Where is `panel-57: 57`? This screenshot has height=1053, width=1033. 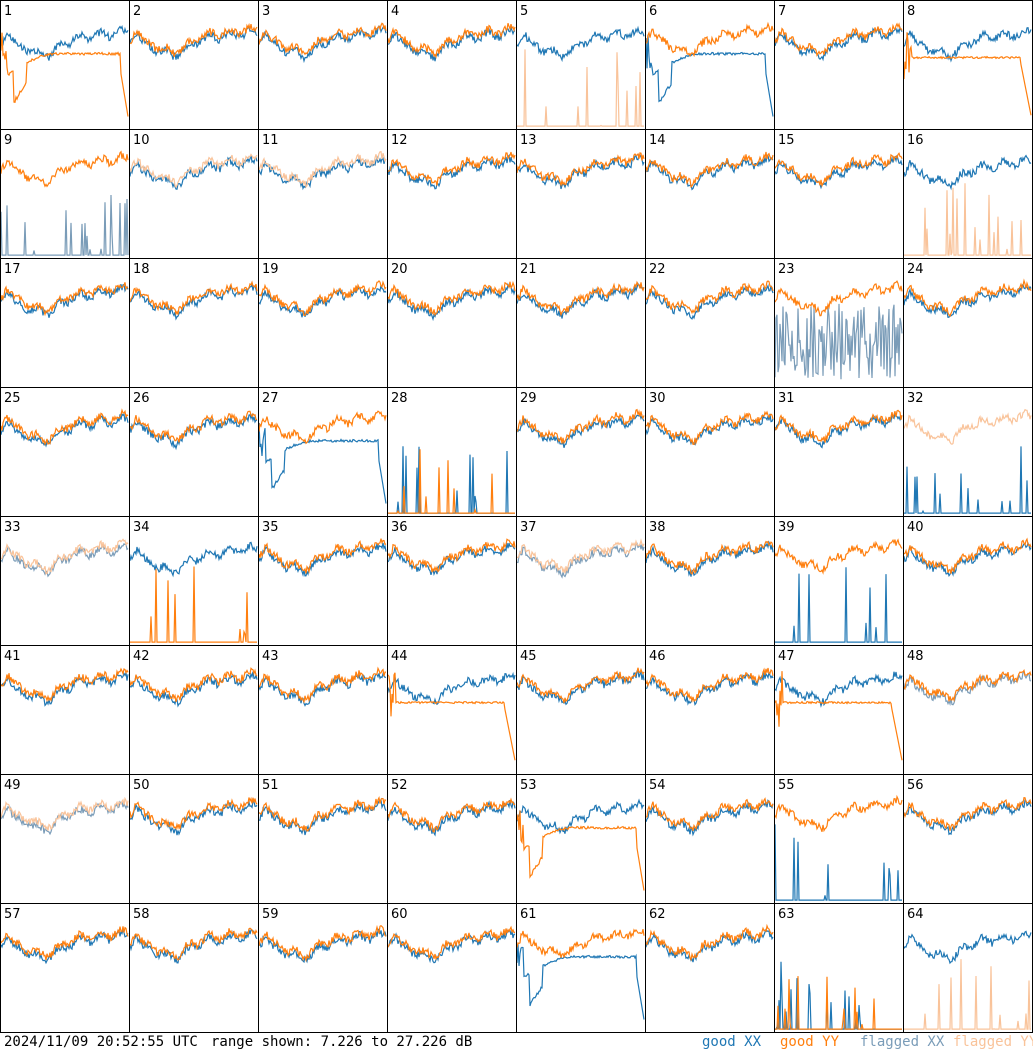 panel-57: 57 is located at coordinates (65, 968).